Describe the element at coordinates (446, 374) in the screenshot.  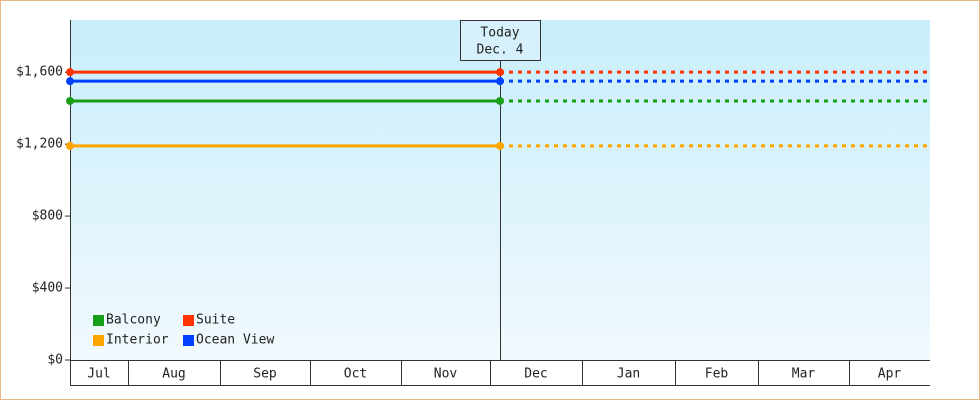
I see `x-tick-label: Nov` at that location.